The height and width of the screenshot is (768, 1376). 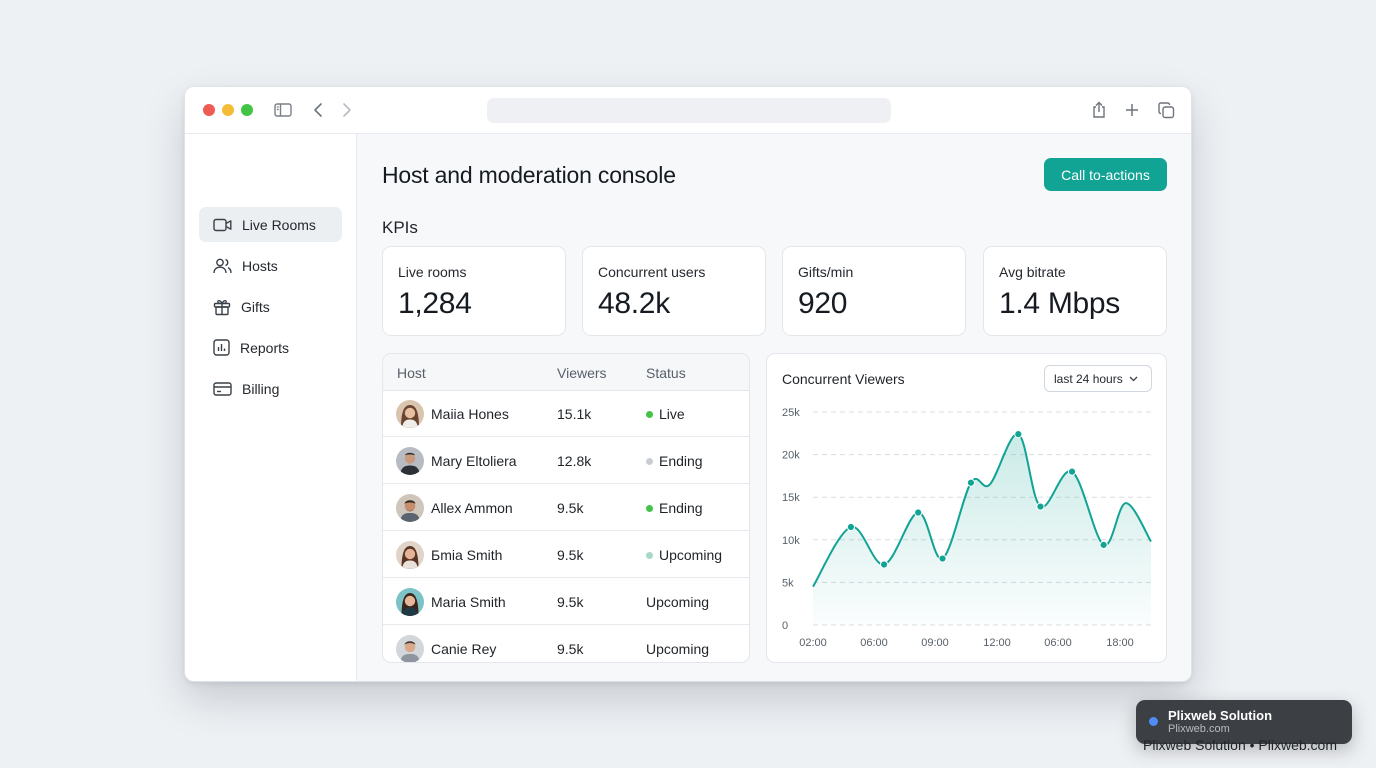 What do you see at coordinates (347, 110) in the screenshot?
I see `forward-icon` at bounding box center [347, 110].